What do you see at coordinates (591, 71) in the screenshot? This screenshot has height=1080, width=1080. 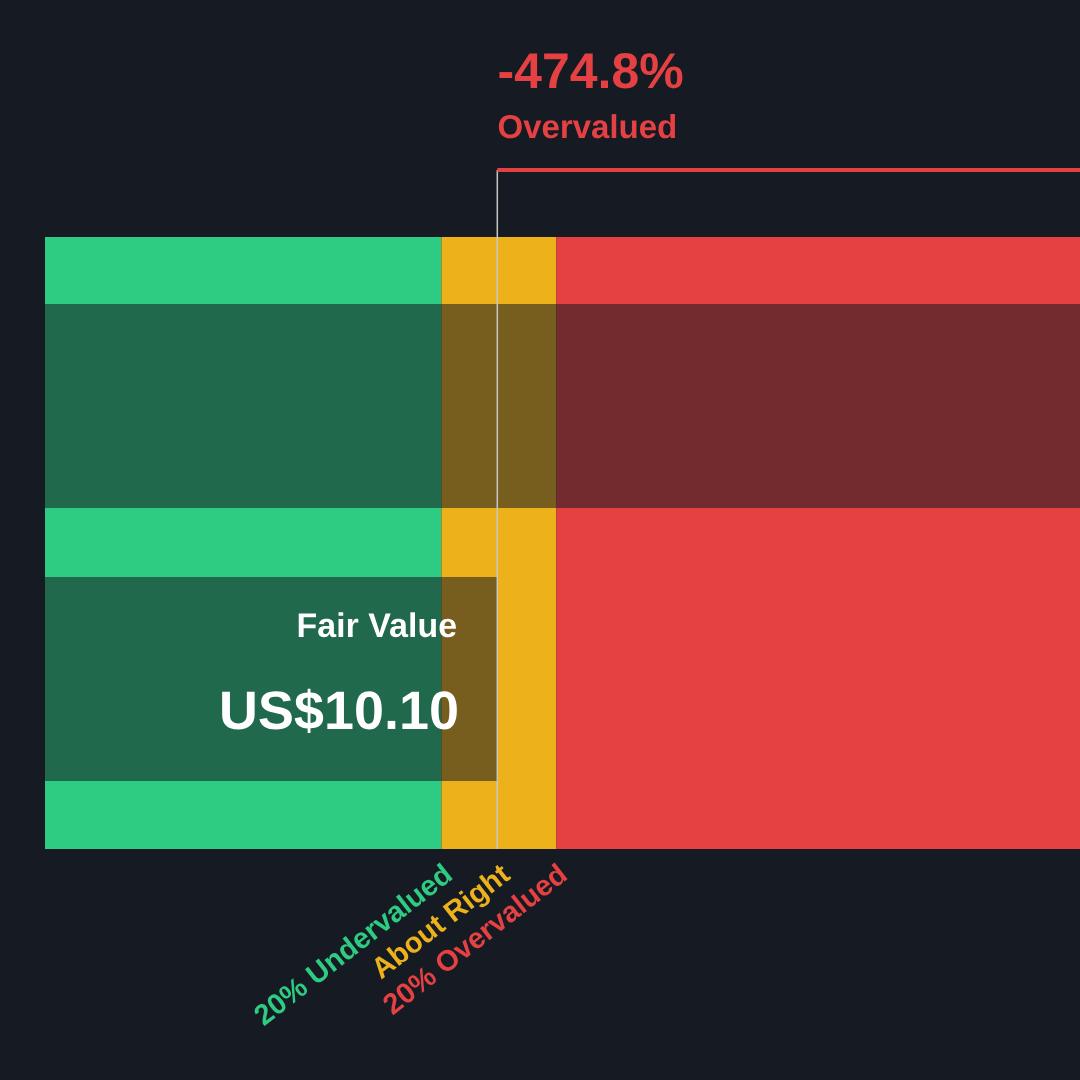 I see `text: -474.8%` at bounding box center [591, 71].